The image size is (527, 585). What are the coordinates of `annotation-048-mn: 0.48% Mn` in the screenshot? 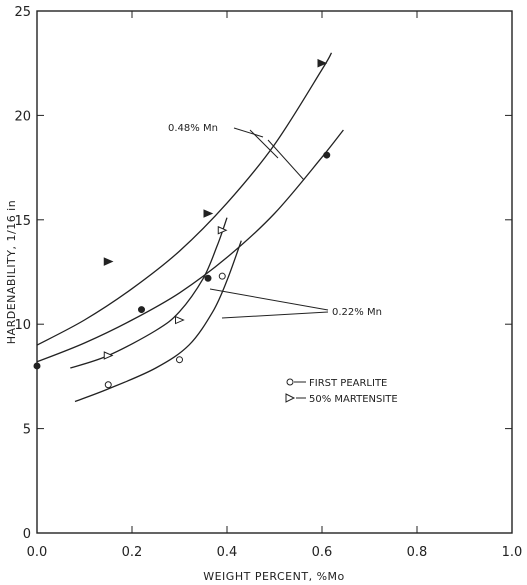 It's located at (193, 128).